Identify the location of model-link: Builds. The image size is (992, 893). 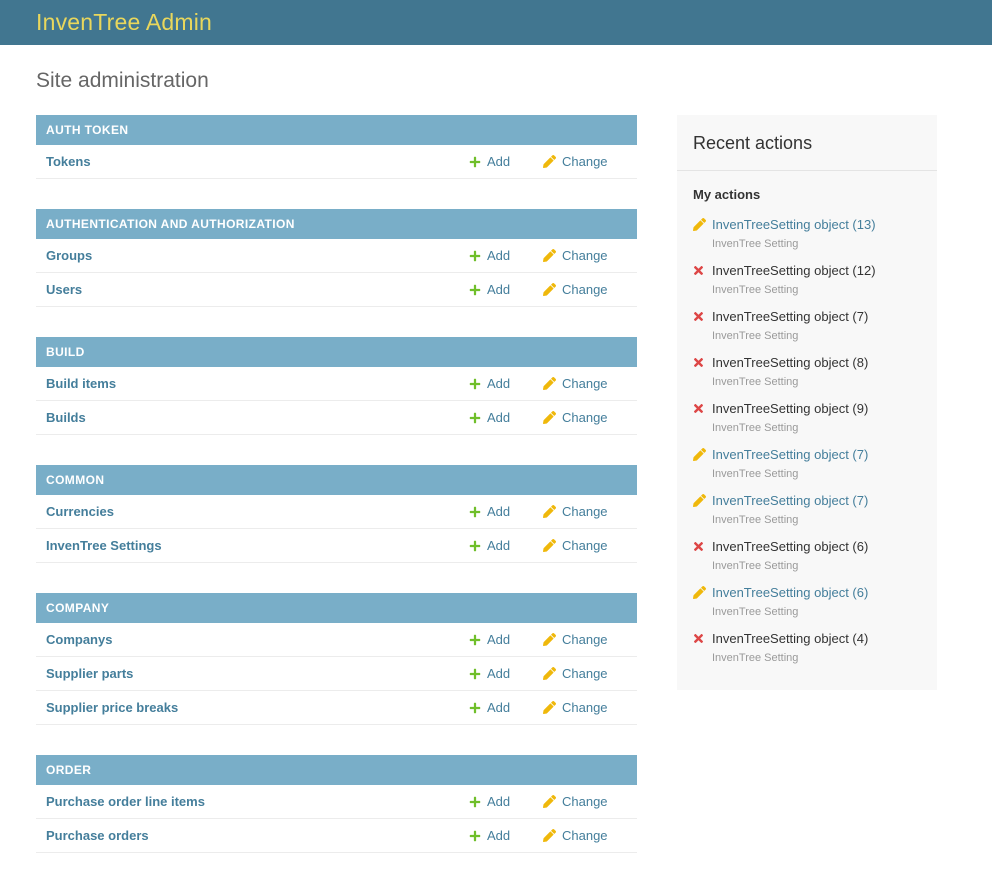
(66, 417).